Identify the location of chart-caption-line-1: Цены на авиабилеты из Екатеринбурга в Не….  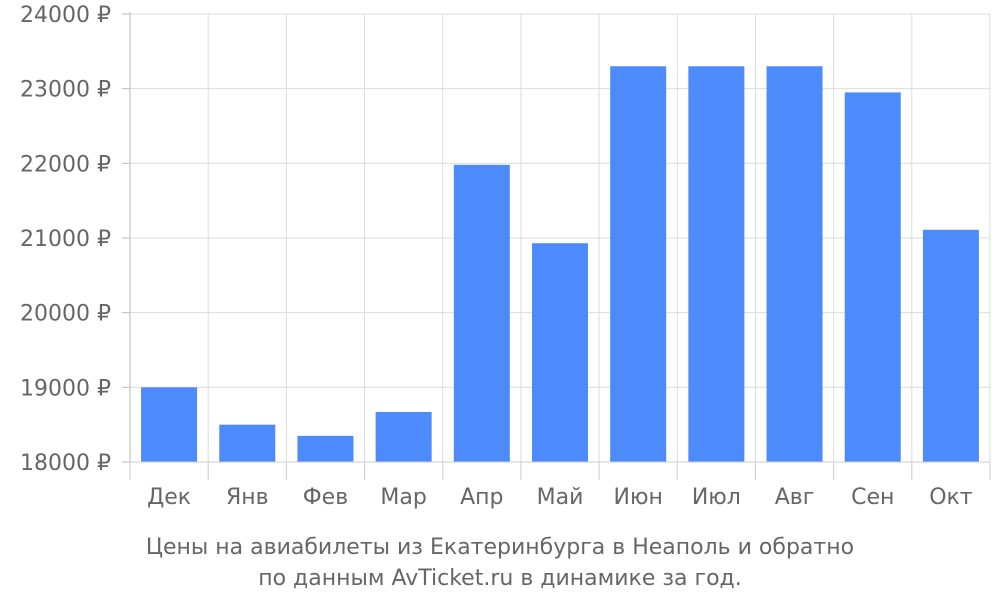
(500, 547).